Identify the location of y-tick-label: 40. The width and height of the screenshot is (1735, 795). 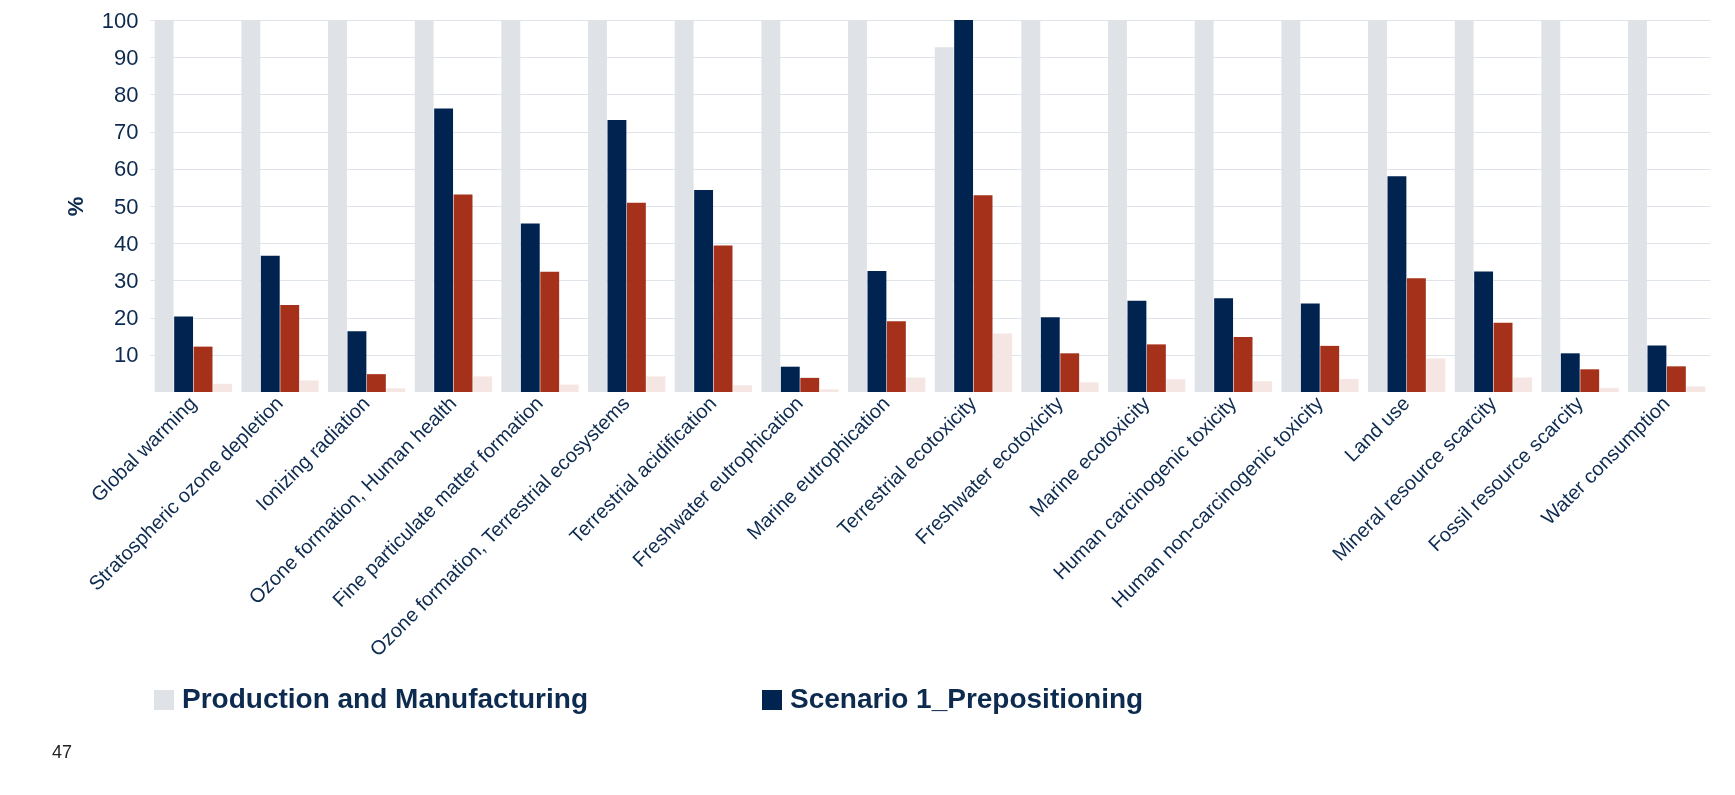
(126, 243).